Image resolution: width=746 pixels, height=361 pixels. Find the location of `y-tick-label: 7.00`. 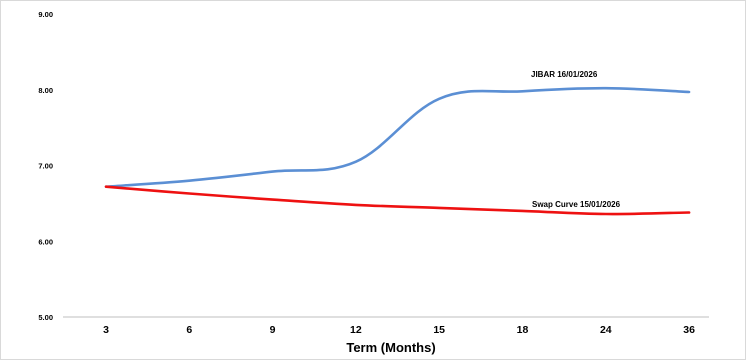

y-tick-label: 7.00 is located at coordinates (45, 166).